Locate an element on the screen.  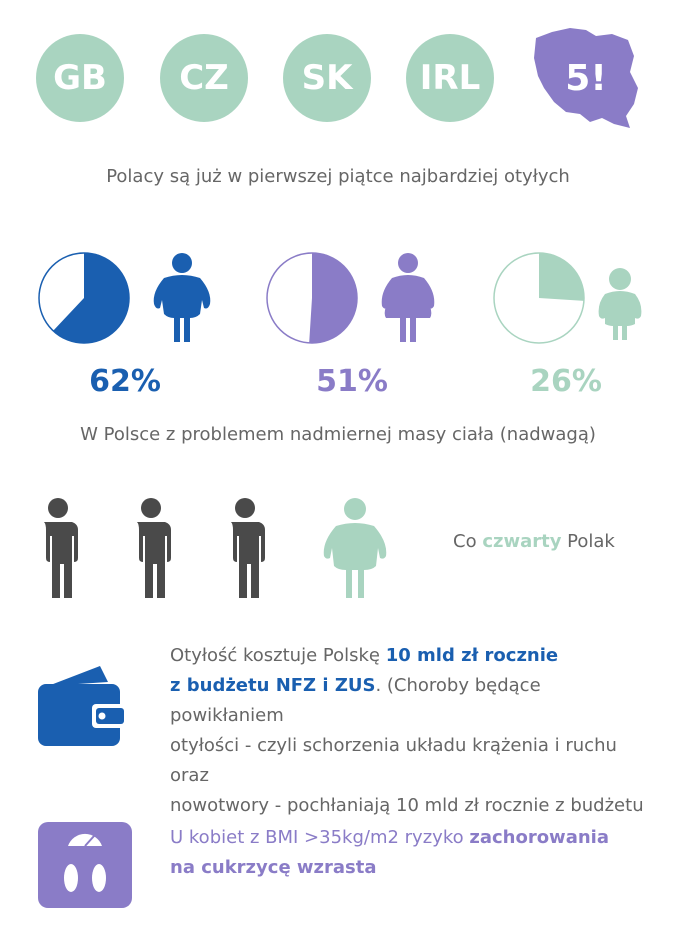
stat-percent-26: 26% is located at coordinates (566, 381).